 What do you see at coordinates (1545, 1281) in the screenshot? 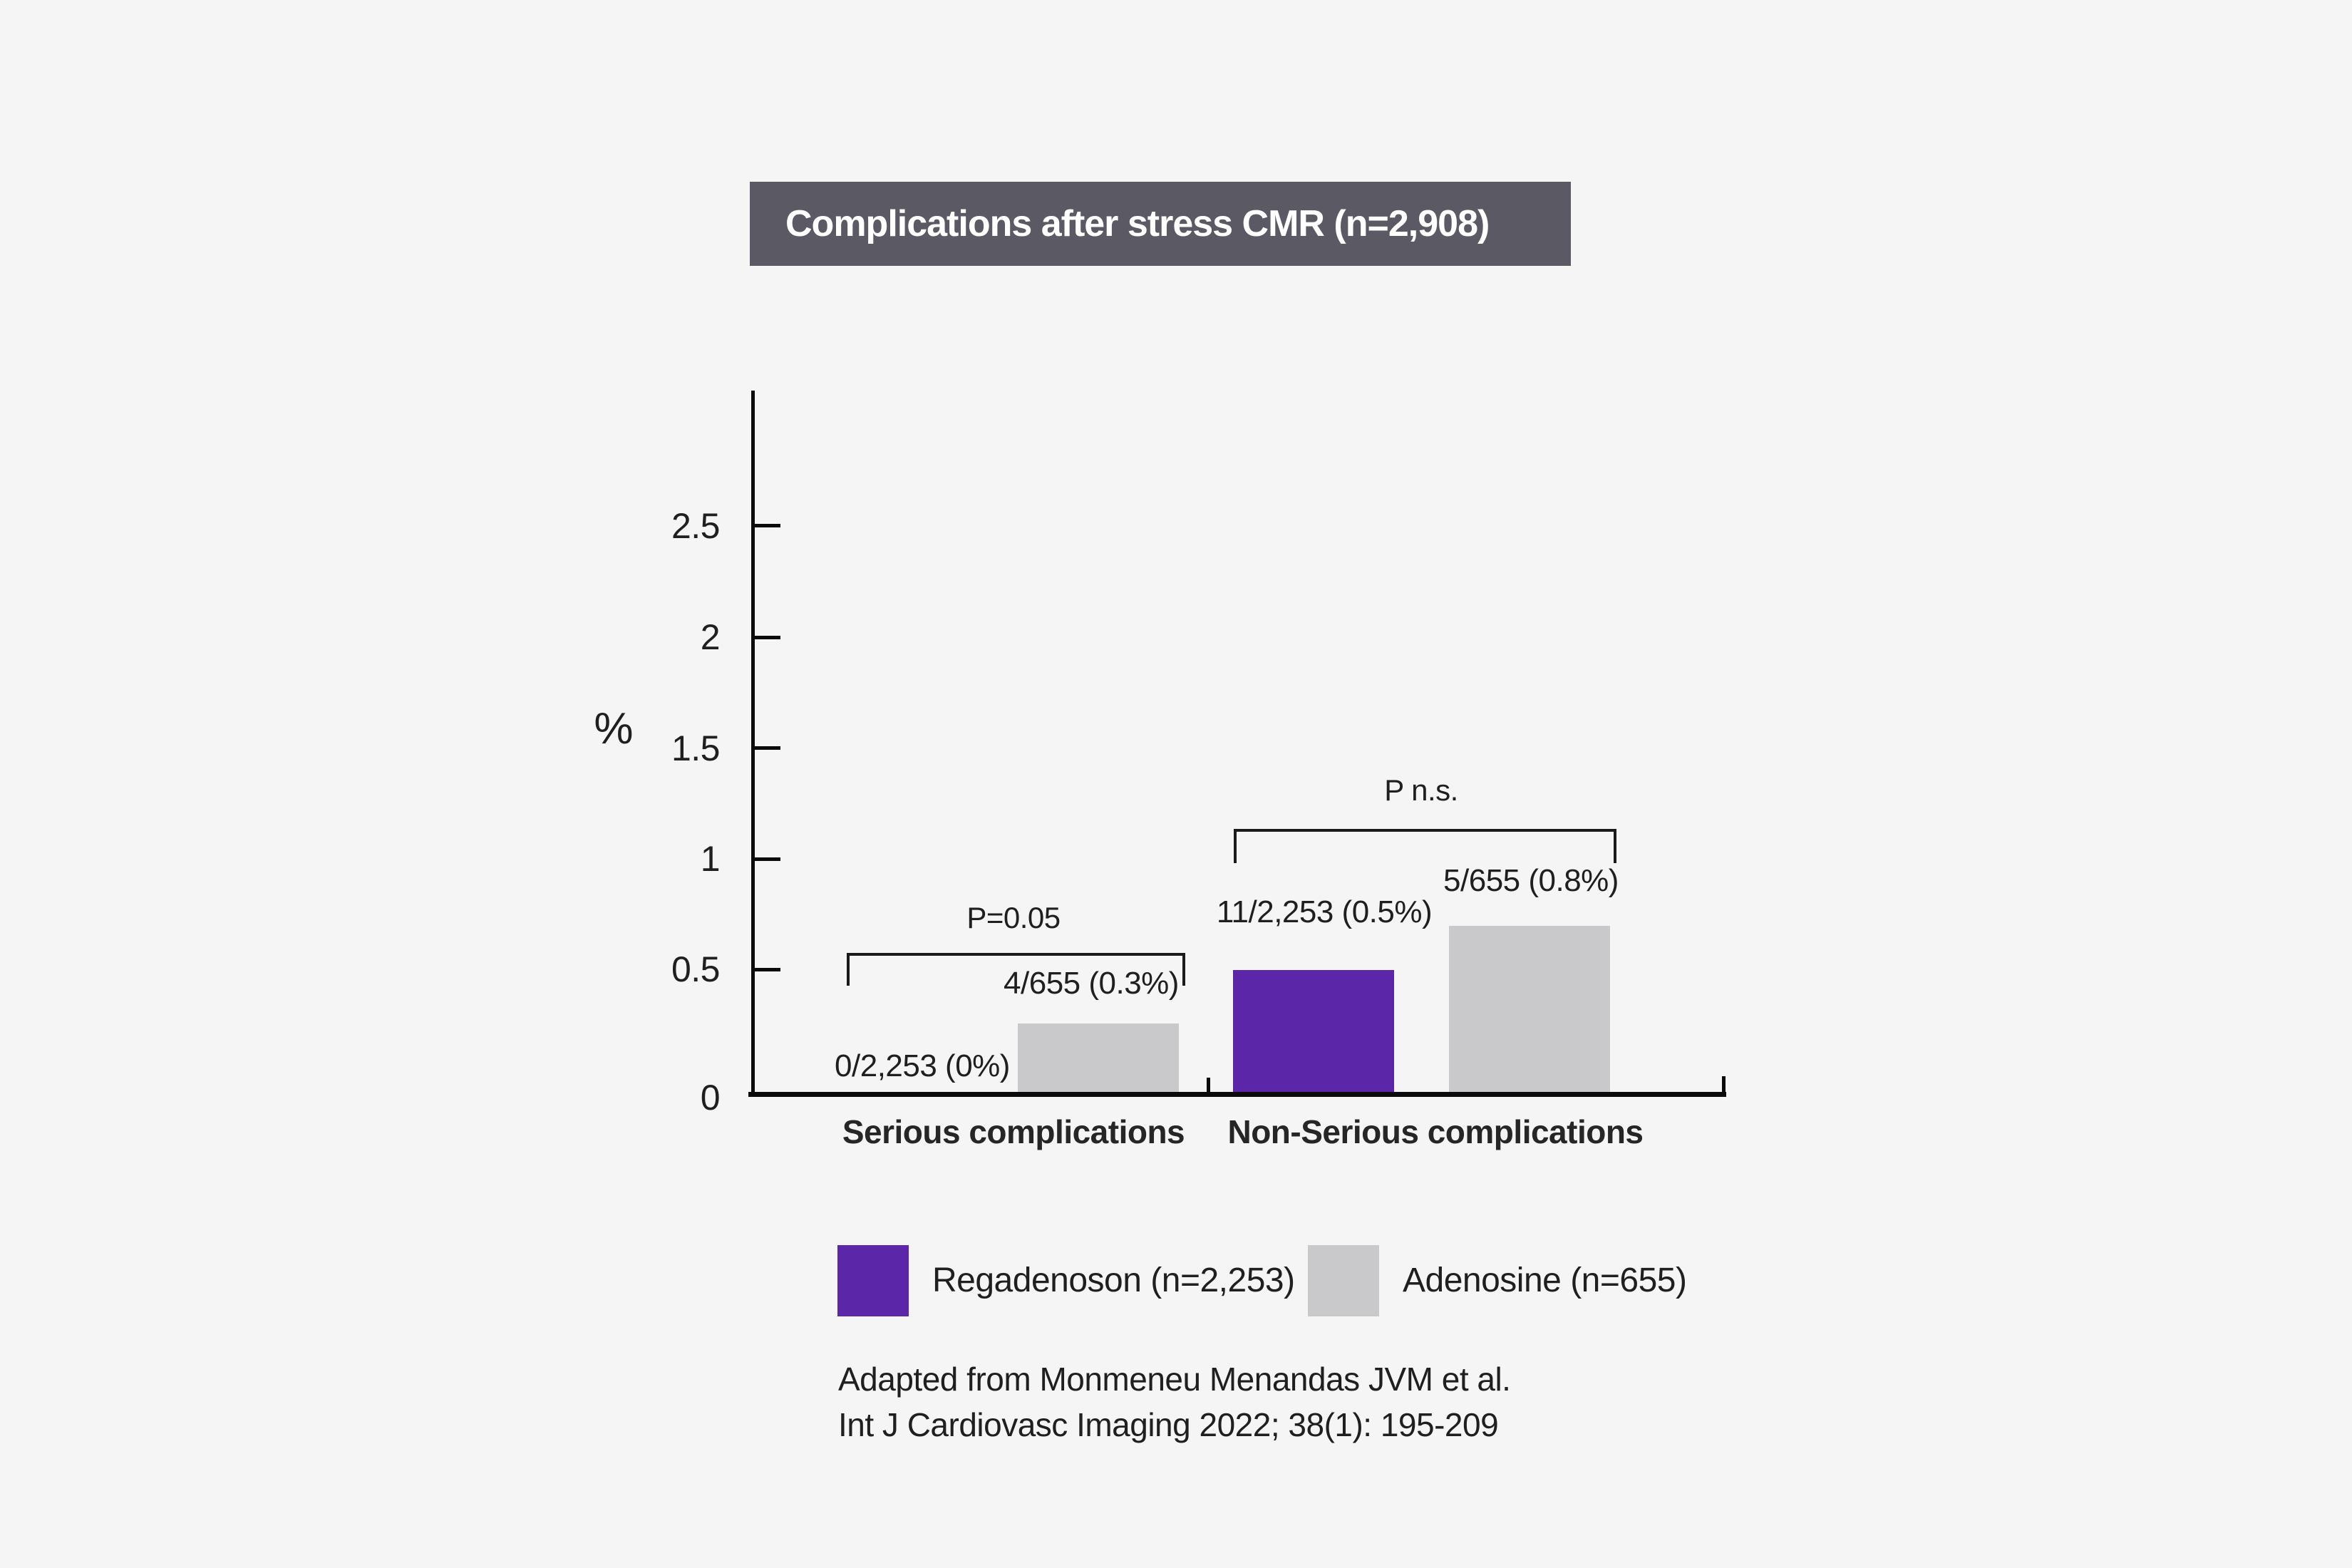
I see `legend-label-adenosine: Adenosine (n=655)` at bounding box center [1545, 1281].